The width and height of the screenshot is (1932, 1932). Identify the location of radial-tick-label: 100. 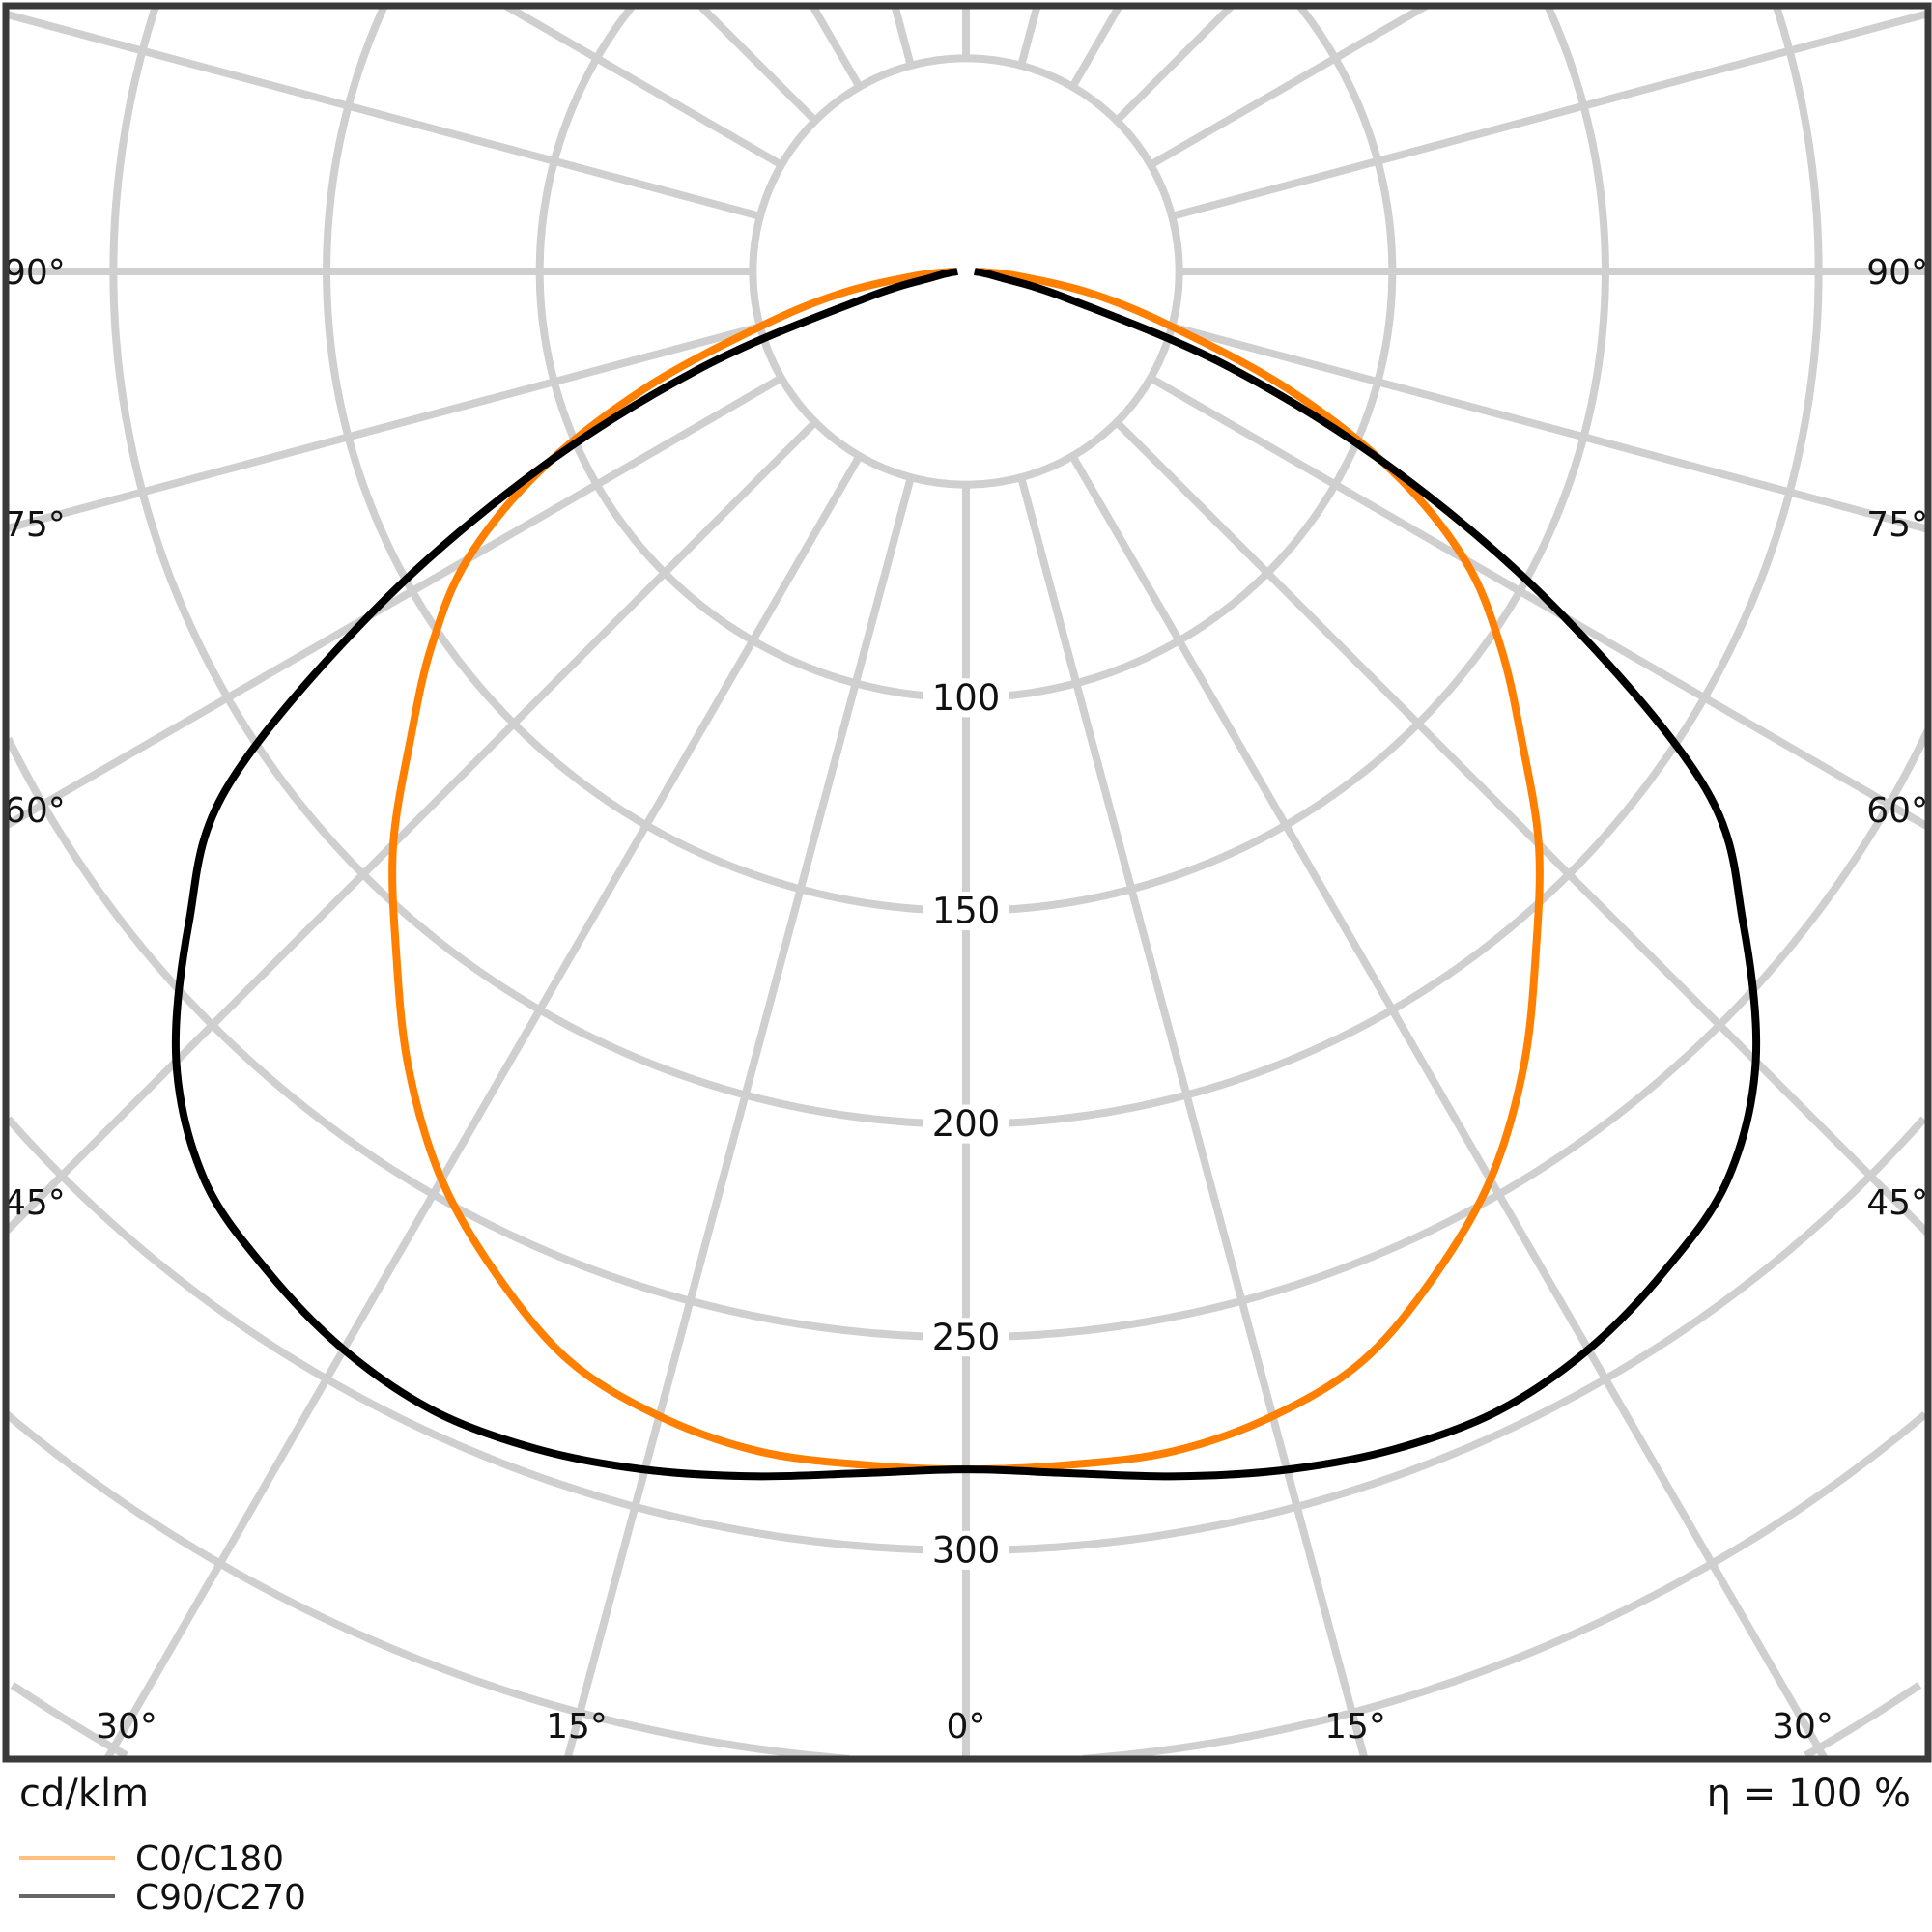
(966, 698).